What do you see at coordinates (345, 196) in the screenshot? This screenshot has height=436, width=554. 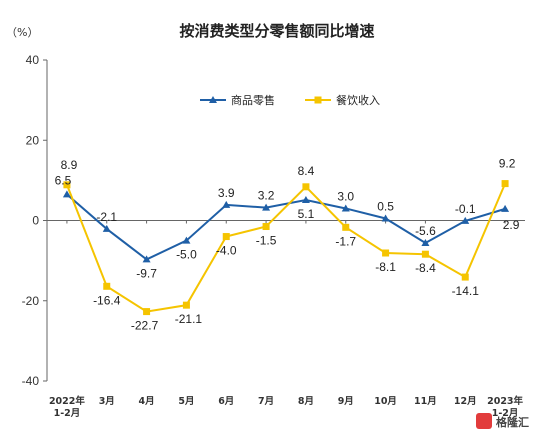 I see `data-label: 3.0` at bounding box center [345, 196].